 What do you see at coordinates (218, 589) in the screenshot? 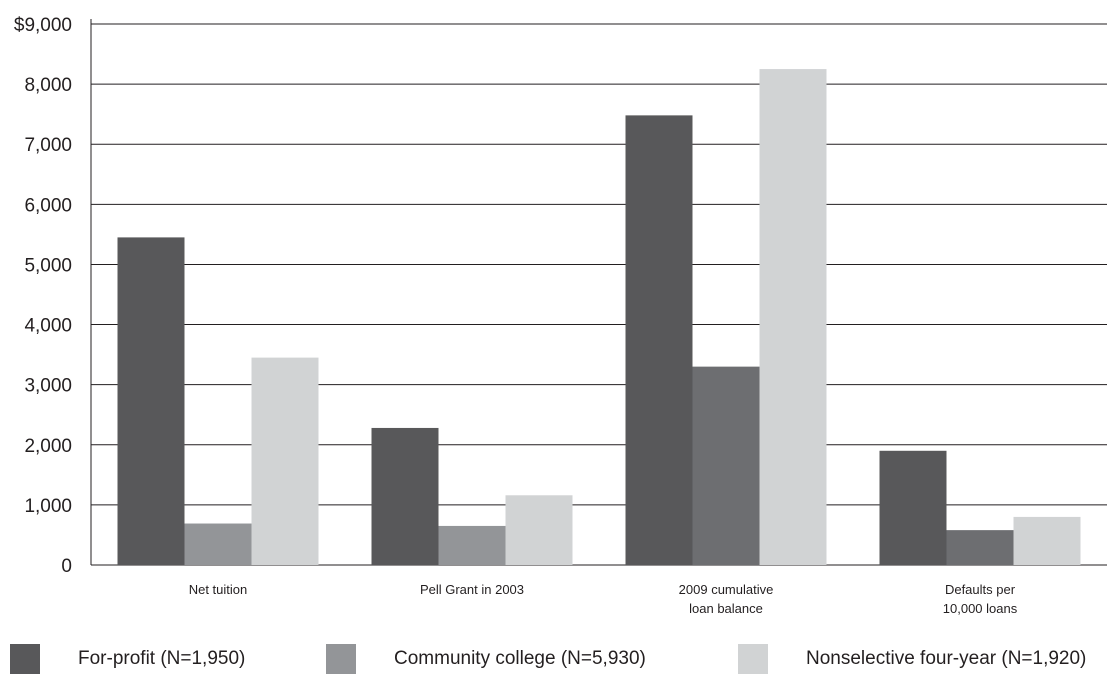
I see `x-tick-label: Net tuition` at bounding box center [218, 589].